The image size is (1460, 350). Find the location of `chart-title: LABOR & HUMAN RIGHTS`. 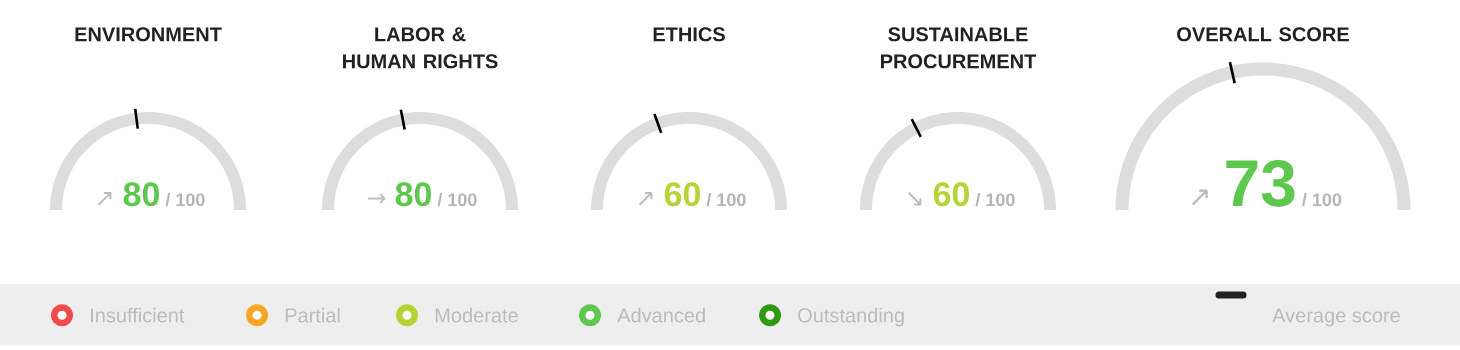

chart-title: LABOR & HUMAN RIGHTS is located at coordinates (420, 48).